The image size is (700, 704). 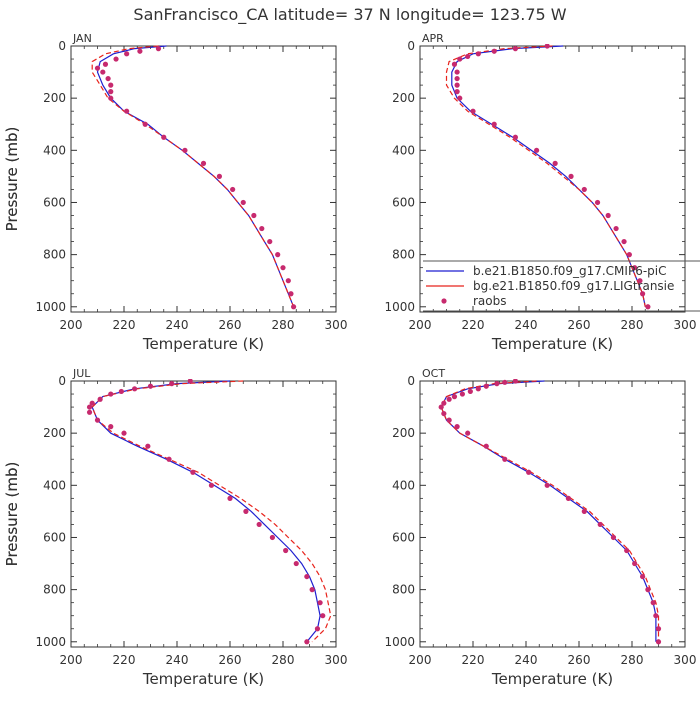 What do you see at coordinates (579, 325) in the screenshot?
I see `x-tick-label: 260` at bounding box center [579, 325].